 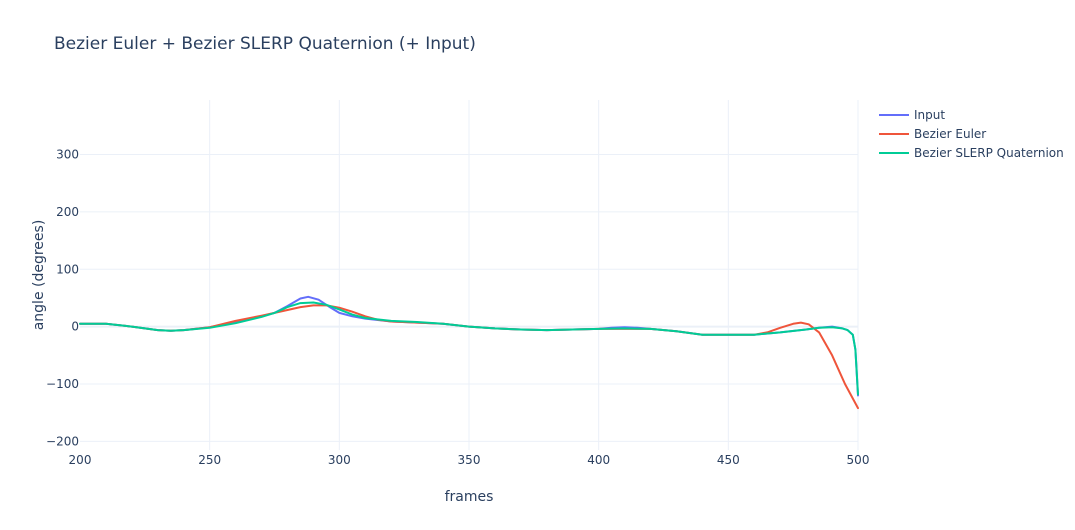 What do you see at coordinates (598, 460) in the screenshot?
I see `x-tick-label: 400` at bounding box center [598, 460].